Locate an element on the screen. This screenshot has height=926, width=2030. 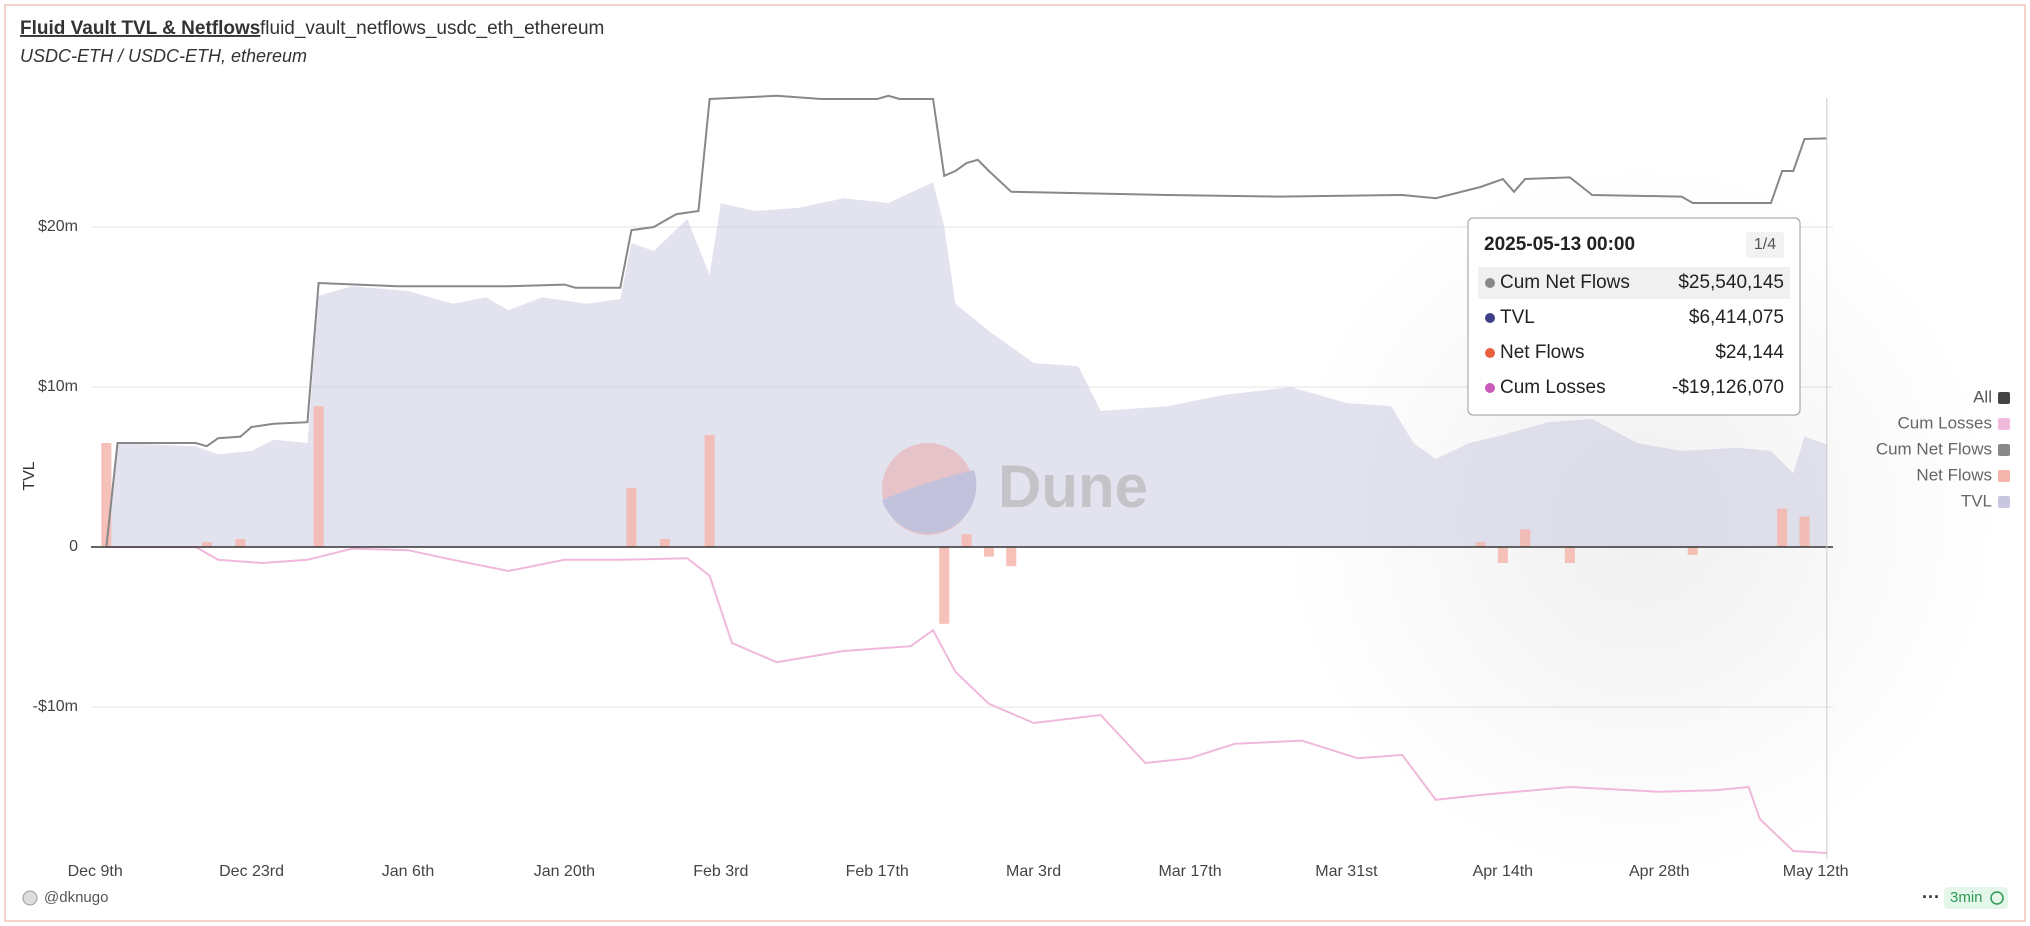
y-tick-label: 0 is located at coordinates (73, 546).